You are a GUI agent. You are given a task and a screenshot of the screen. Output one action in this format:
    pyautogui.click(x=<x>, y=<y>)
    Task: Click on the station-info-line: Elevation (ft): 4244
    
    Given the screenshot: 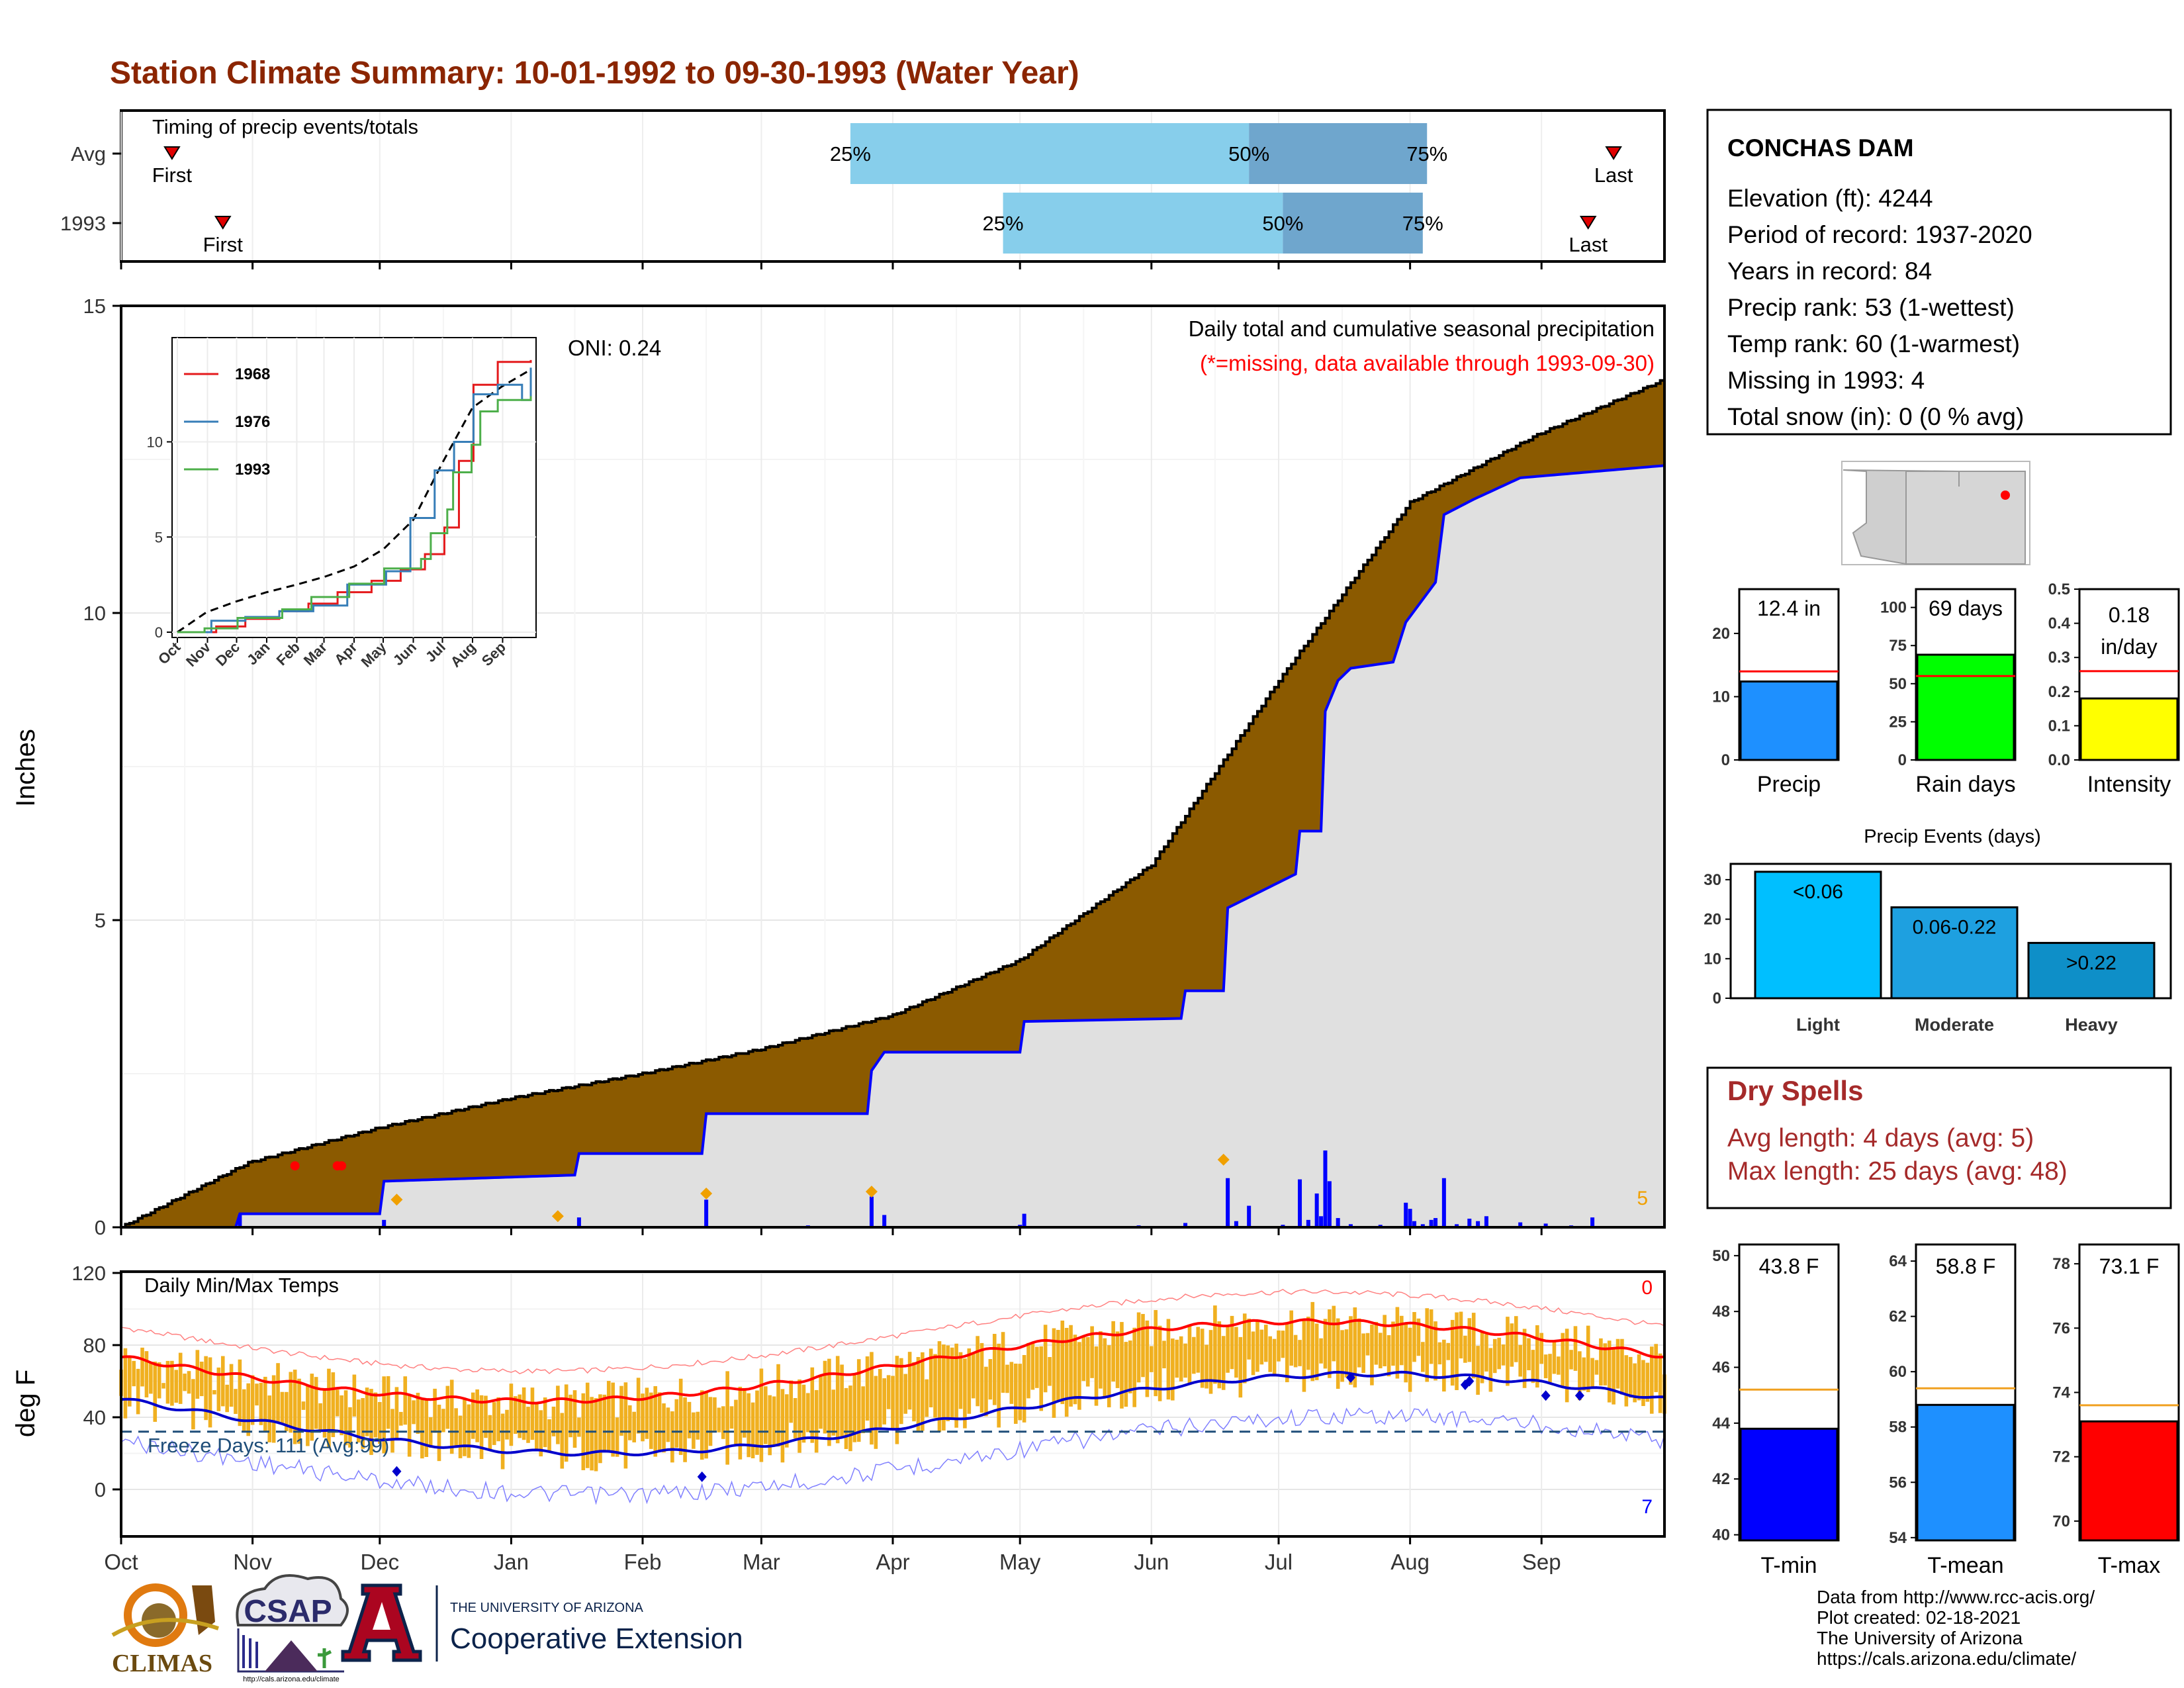 What is the action you would take?
    pyautogui.click(x=1830, y=198)
    